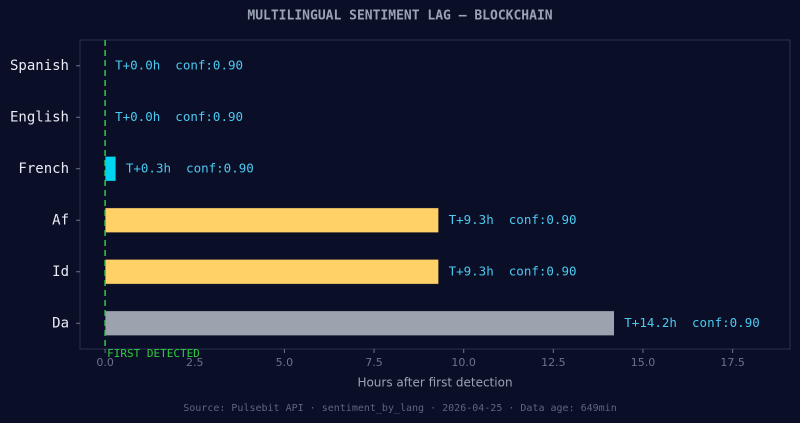 The image size is (800, 423). Describe the element at coordinates (105, 362) in the screenshot. I see `x-tick-label: 0.0` at that location.